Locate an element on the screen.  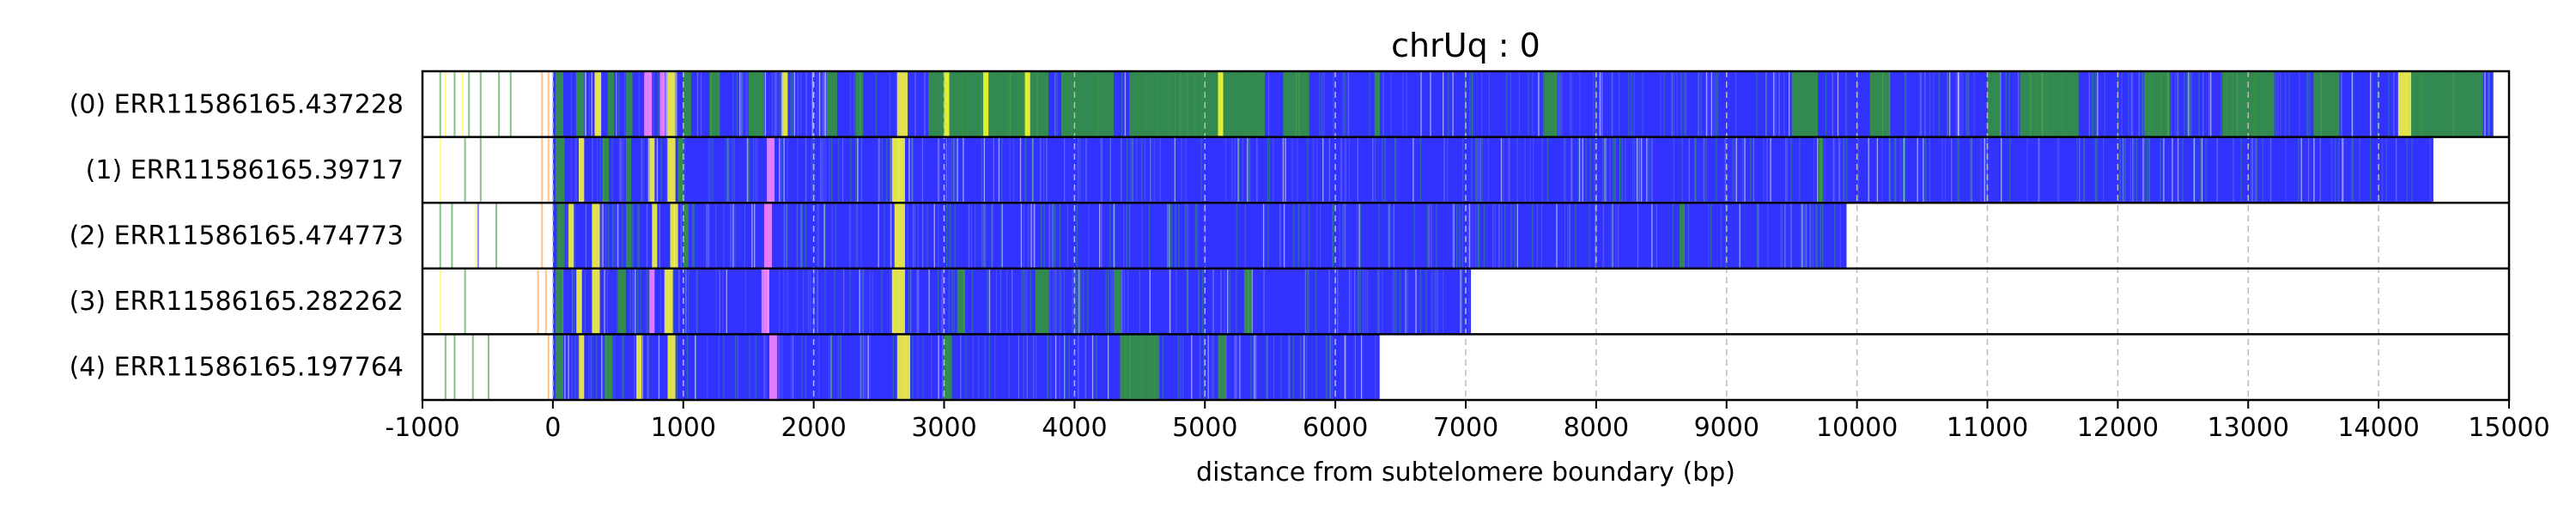
x-tick-label: 3000 is located at coordinates (943, 428).